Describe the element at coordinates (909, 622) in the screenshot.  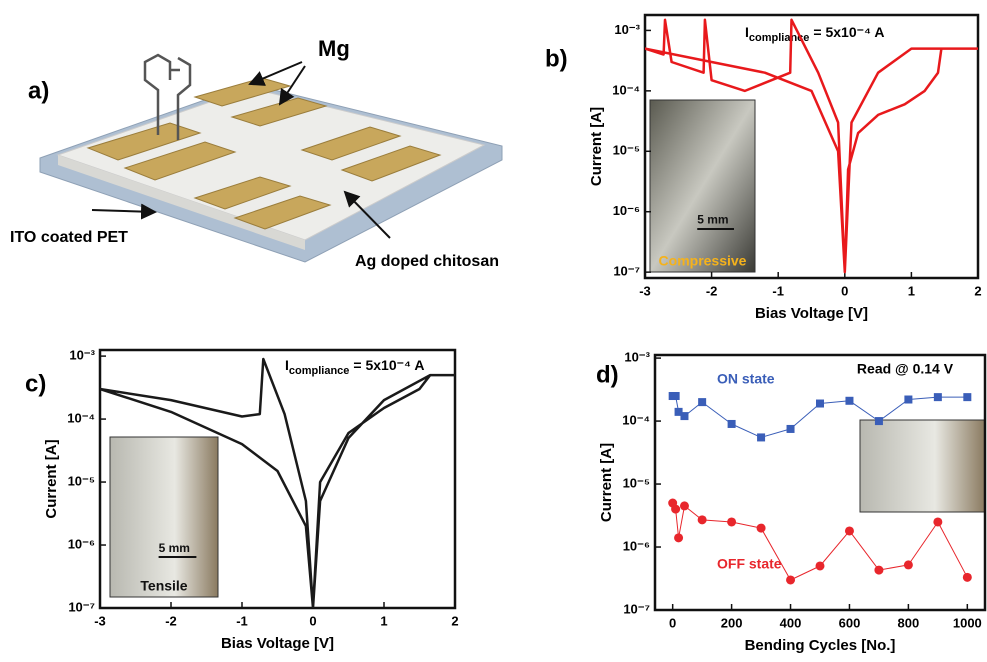
I see `x-tick-label: 800` at that location.